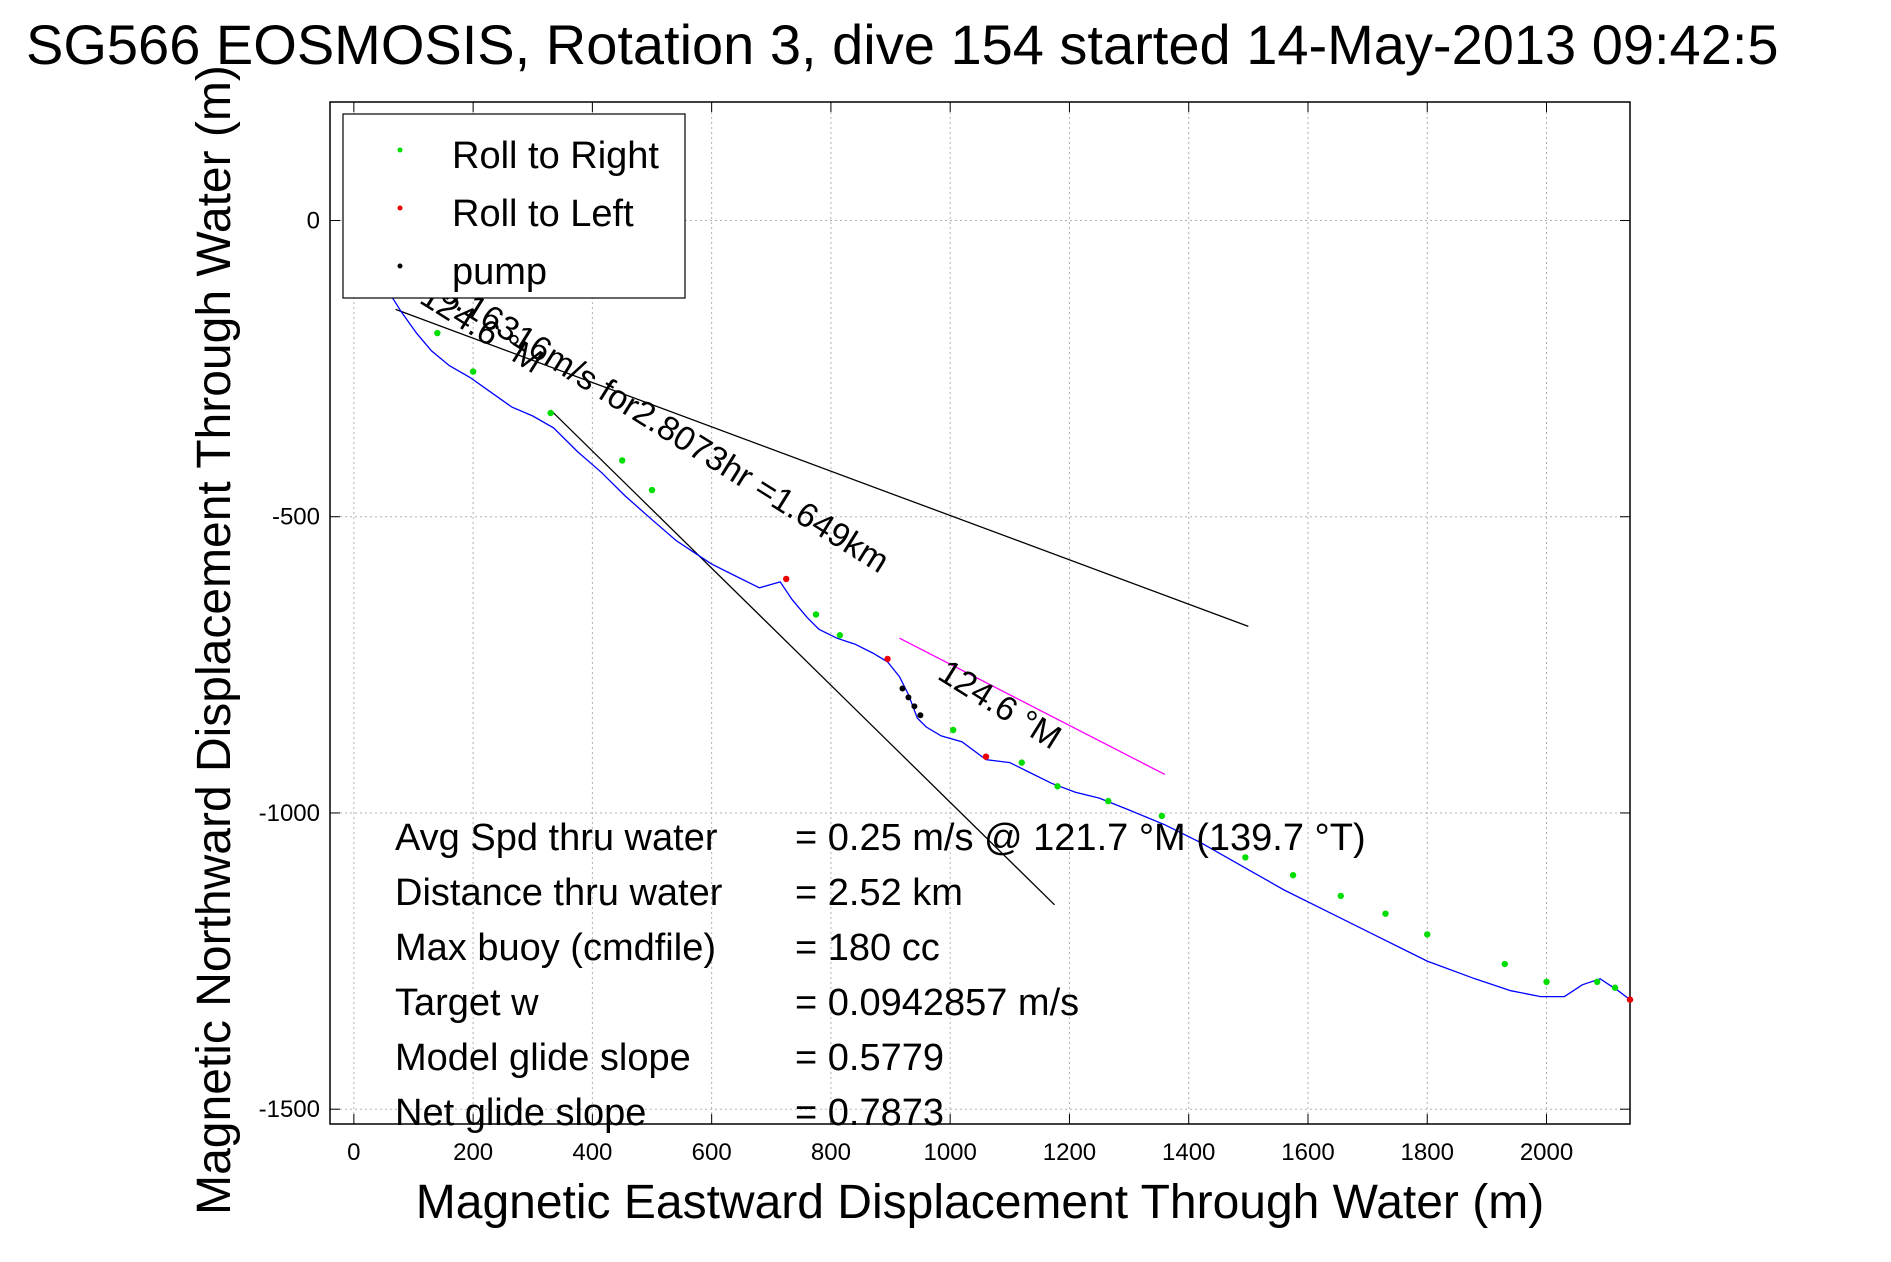 This screenshot has height=1262, width=1891. Describe the element at coordinates (879, 893) in the screenshot. I see `stat-value-2: = 2.52 km` at that location.